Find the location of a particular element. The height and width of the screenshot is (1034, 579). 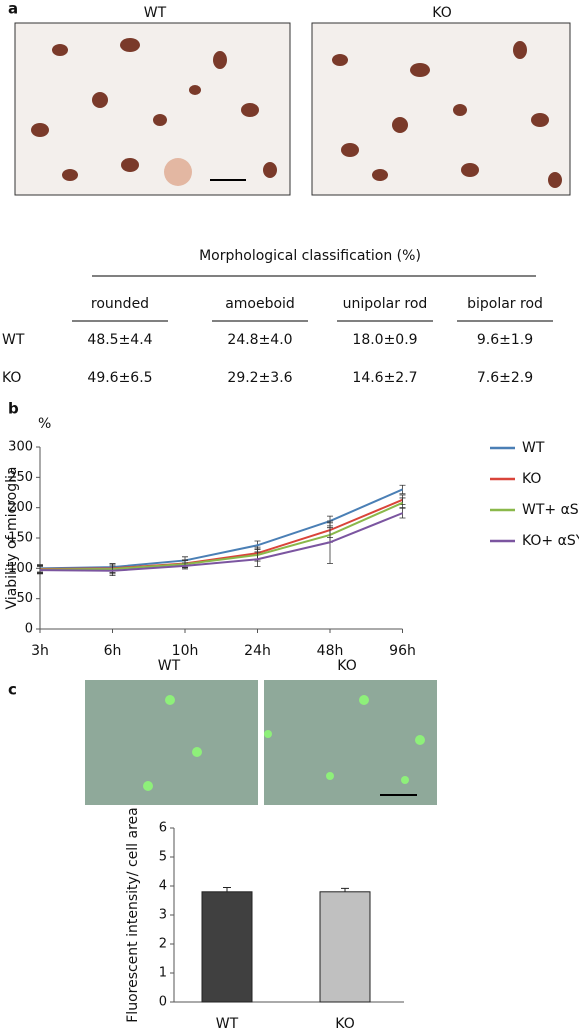

fluorescence-image is located at coordinates (261, 742).